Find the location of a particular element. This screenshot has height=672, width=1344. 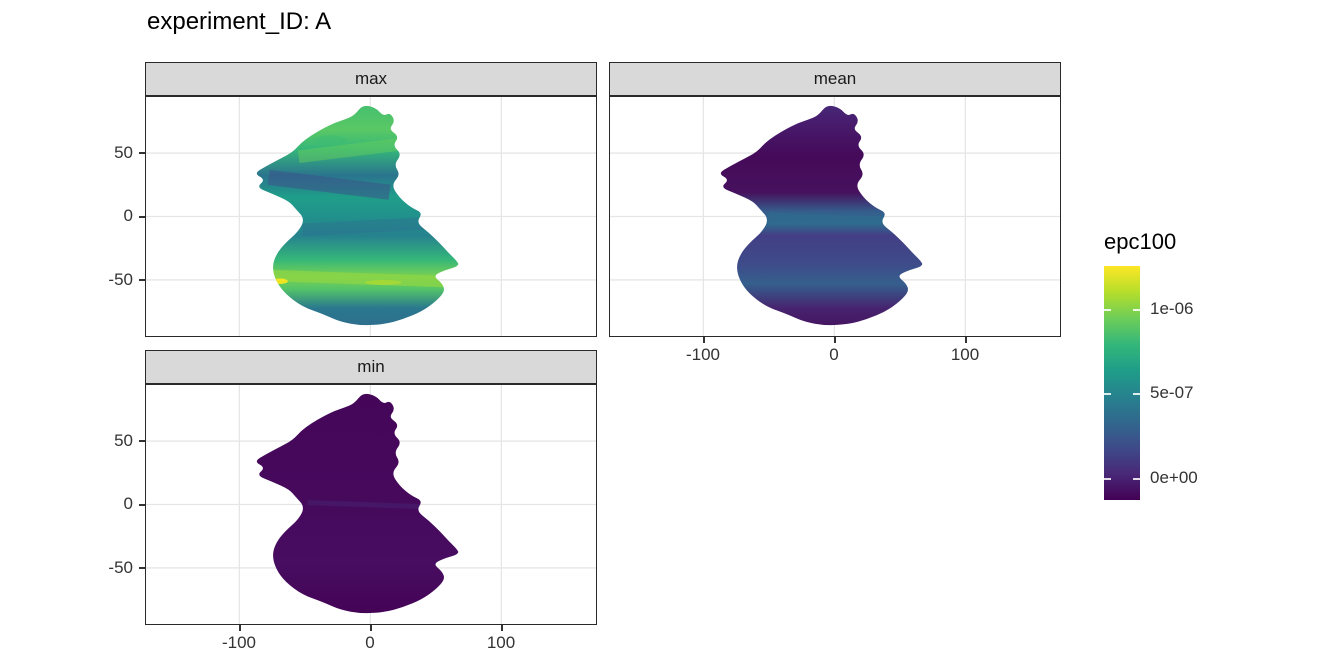

legend-tick-label: 5e-07 is located at coordinates (1172, 392).